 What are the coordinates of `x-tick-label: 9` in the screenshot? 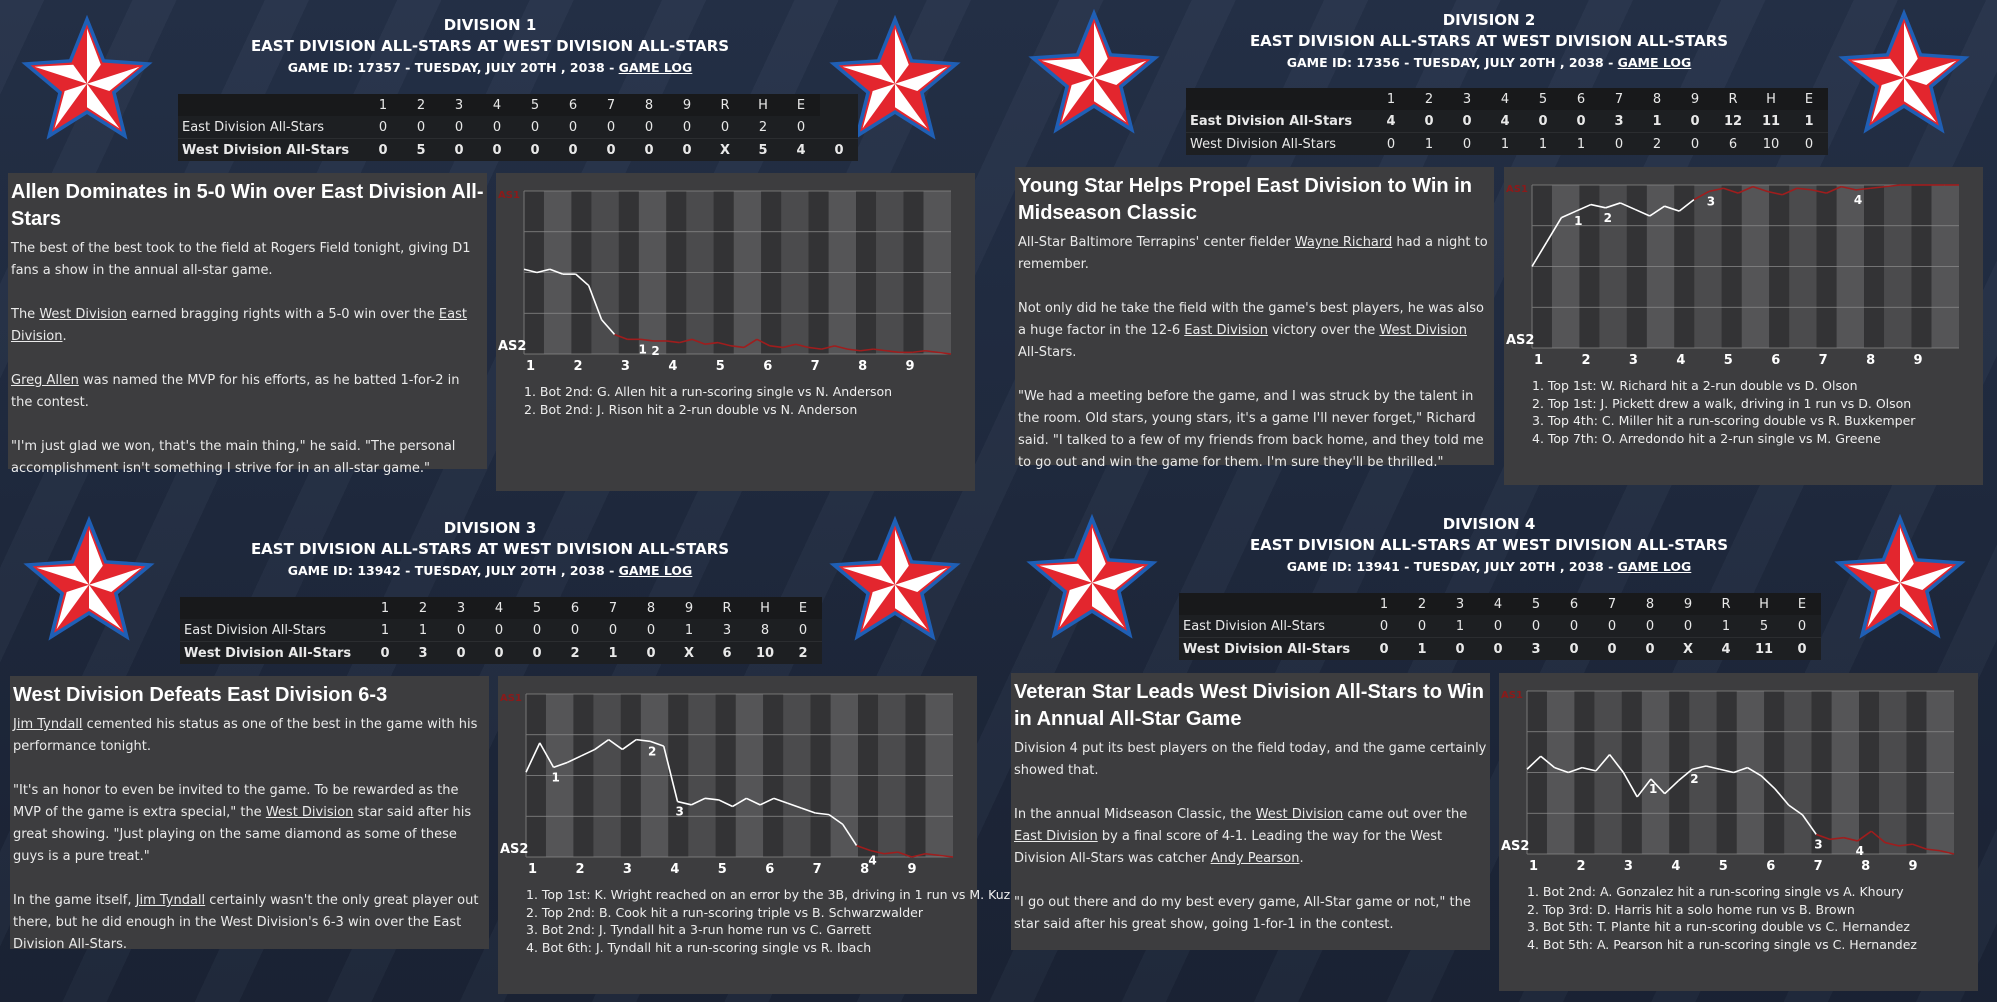 It's located at (1913, 866).